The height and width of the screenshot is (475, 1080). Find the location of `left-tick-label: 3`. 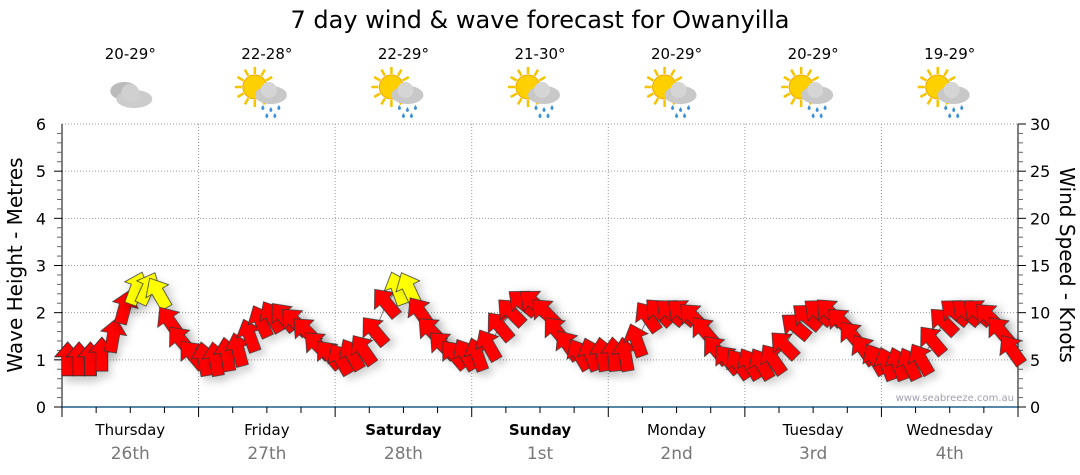

left-tick-label: 3 is located at coordinates (41, 266).